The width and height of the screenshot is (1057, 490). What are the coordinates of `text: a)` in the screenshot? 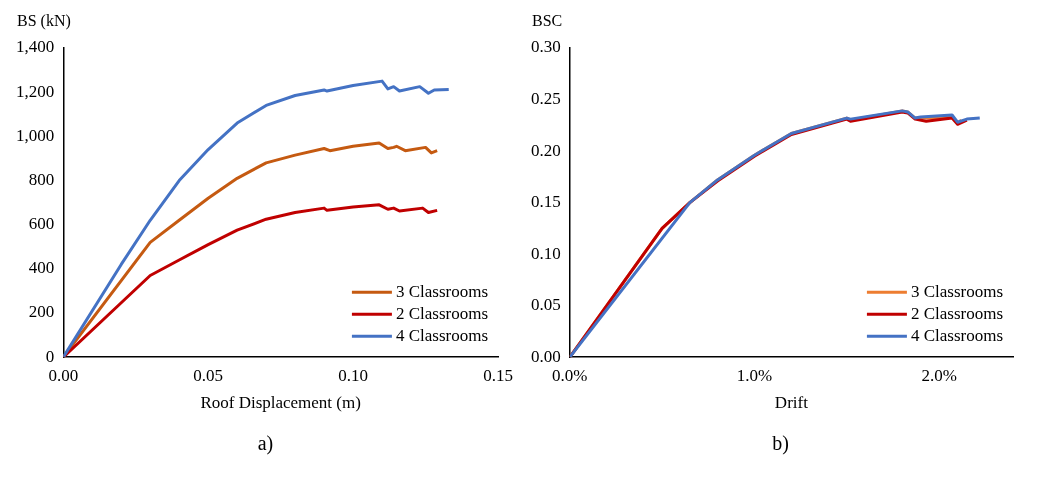 It's located at (265, 443).